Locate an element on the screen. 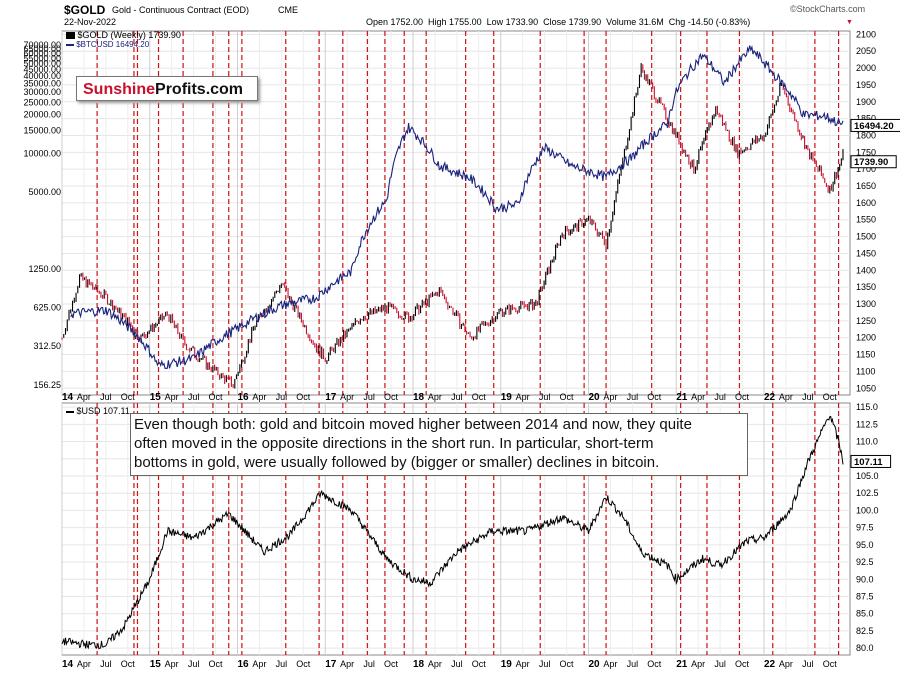  btc-axis-tick-label: 312.50 is located at coordinates (47, 346).